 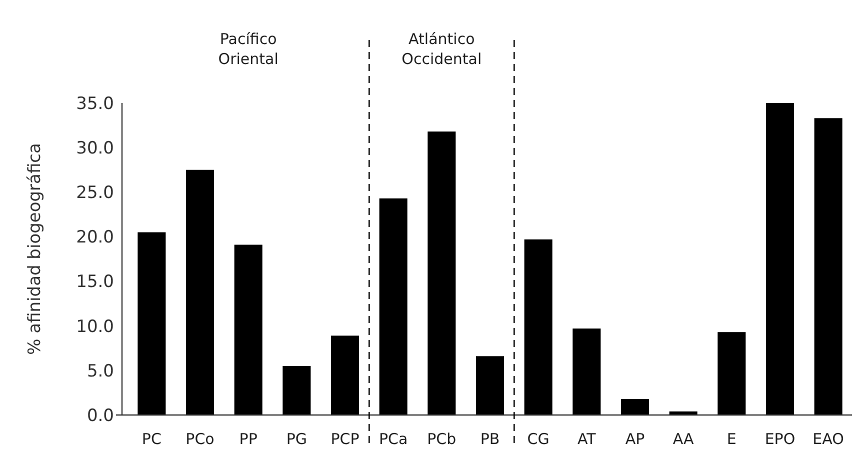 I want to click on x-tick-label: PP, so click(x=248, y=439).